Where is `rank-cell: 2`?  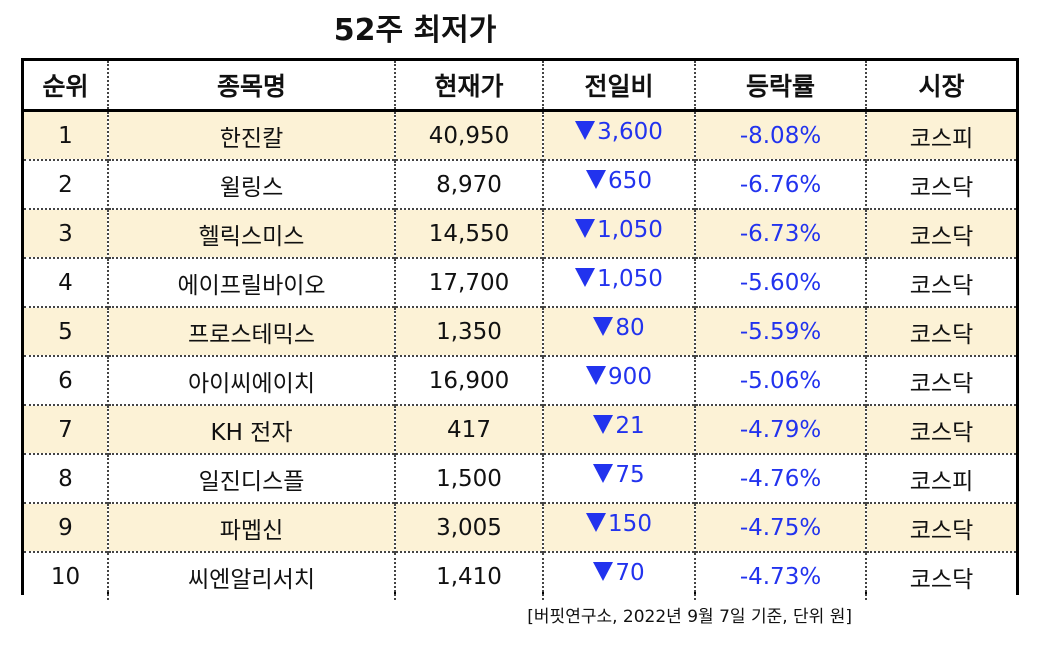 rank-cell: 2 is located at coordinates (66, 184).